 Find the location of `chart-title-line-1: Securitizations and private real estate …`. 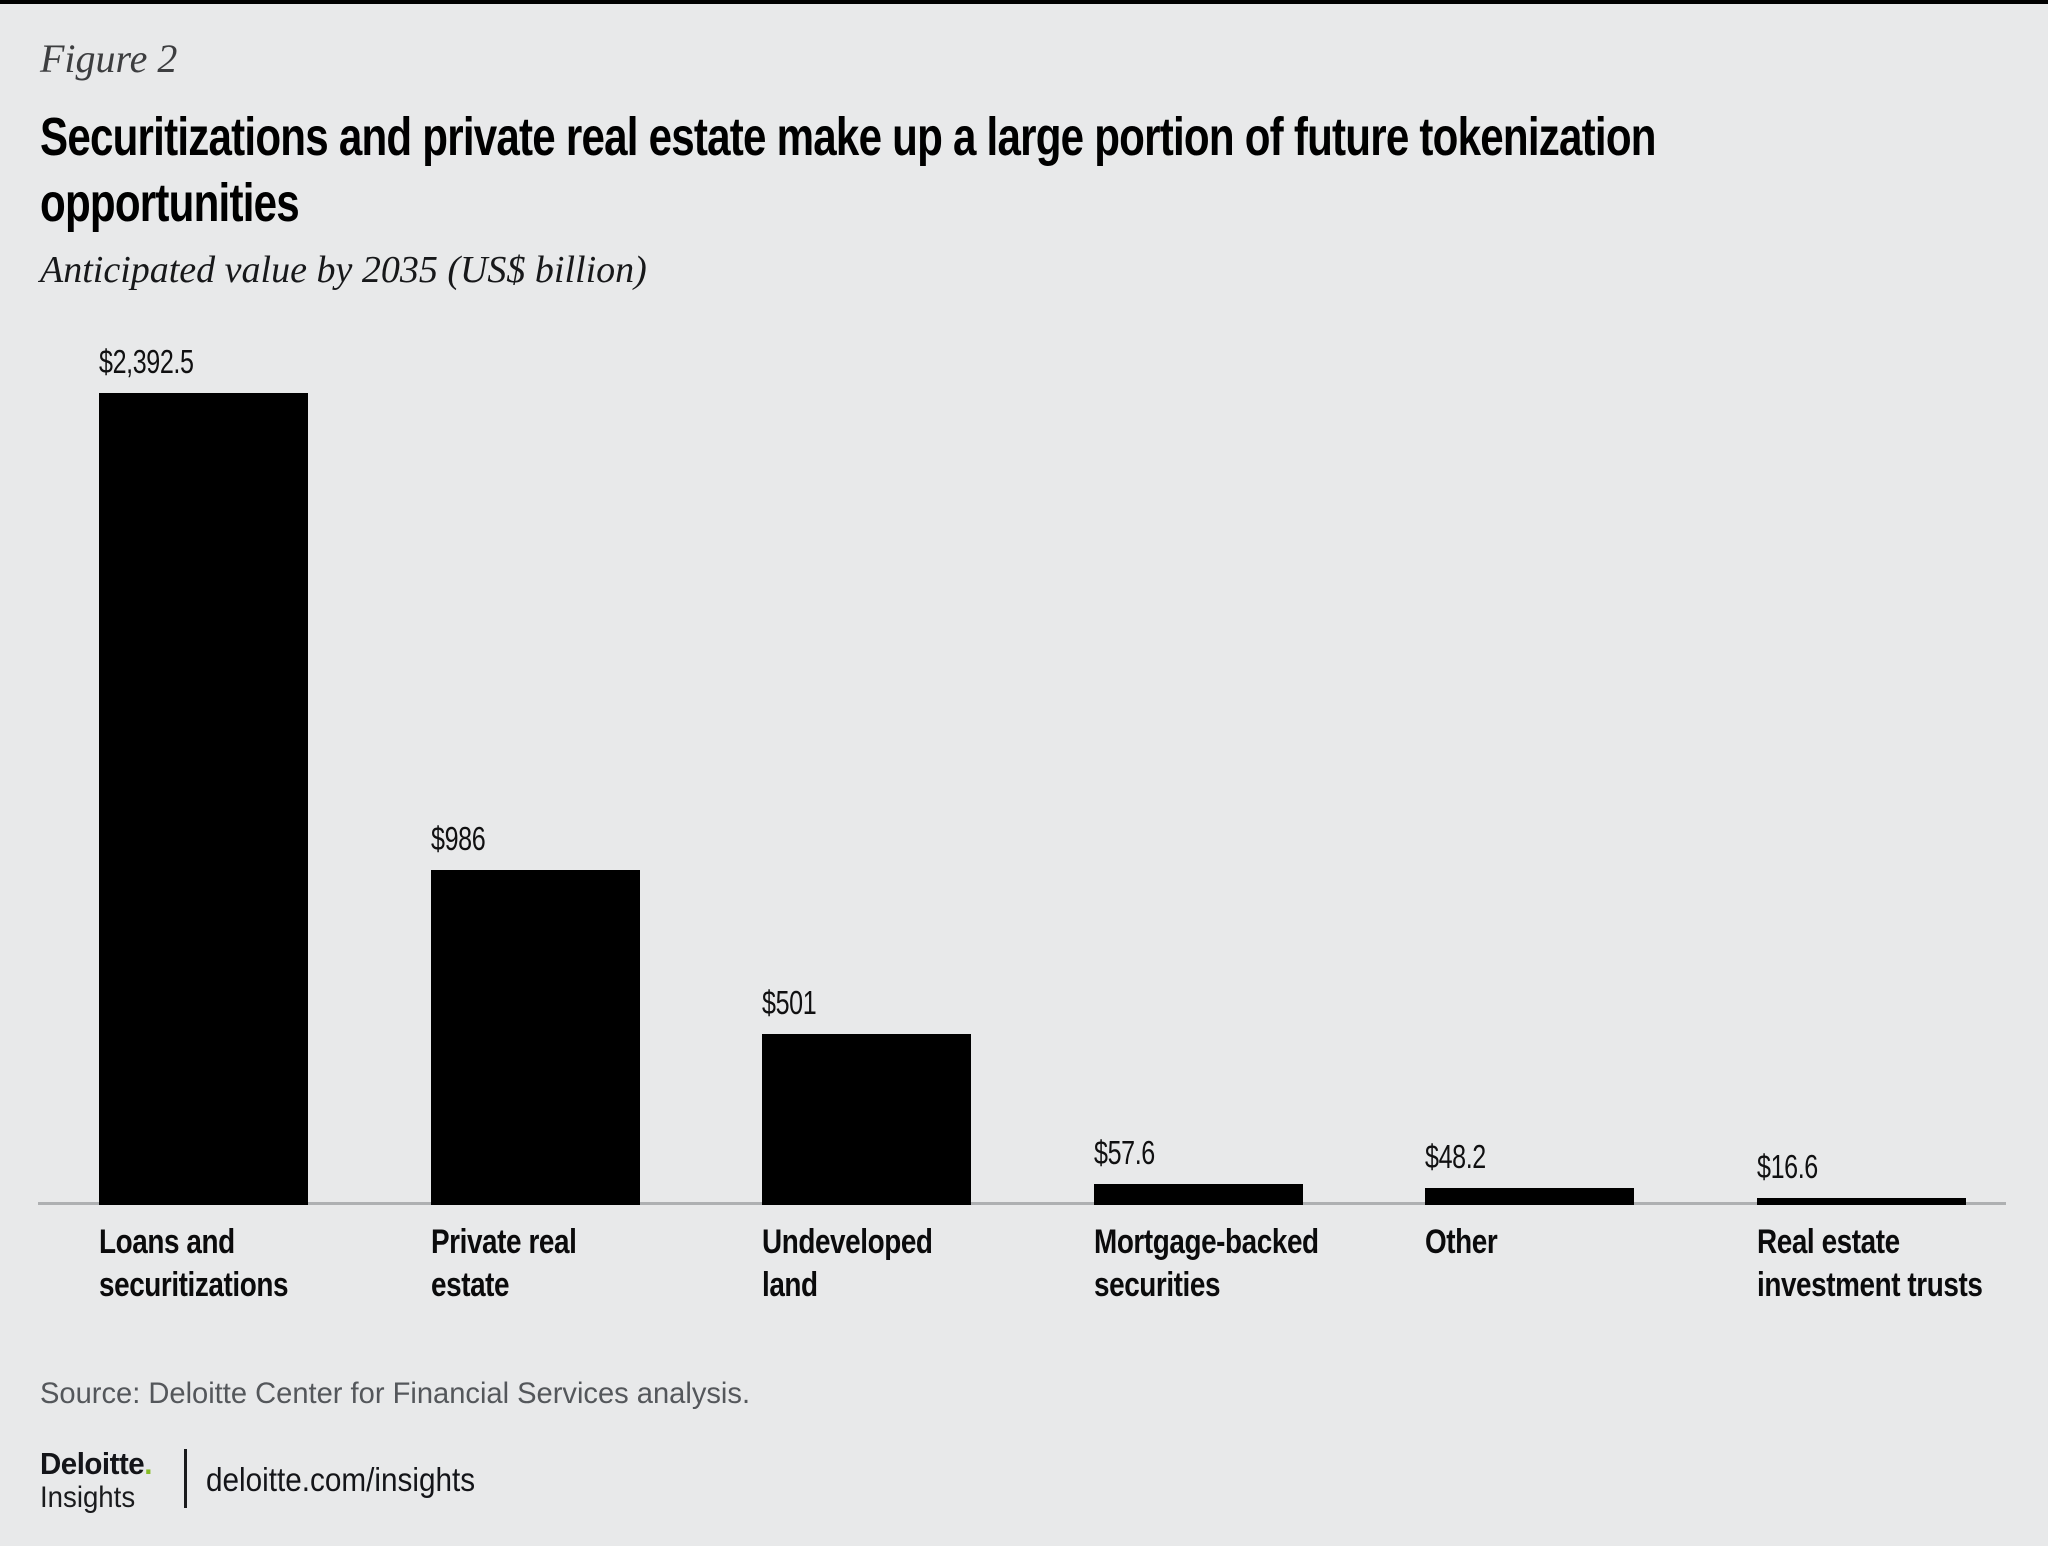

chart-title-line-1: Securitizations and private real estate … is located at coordinates (848, 137).